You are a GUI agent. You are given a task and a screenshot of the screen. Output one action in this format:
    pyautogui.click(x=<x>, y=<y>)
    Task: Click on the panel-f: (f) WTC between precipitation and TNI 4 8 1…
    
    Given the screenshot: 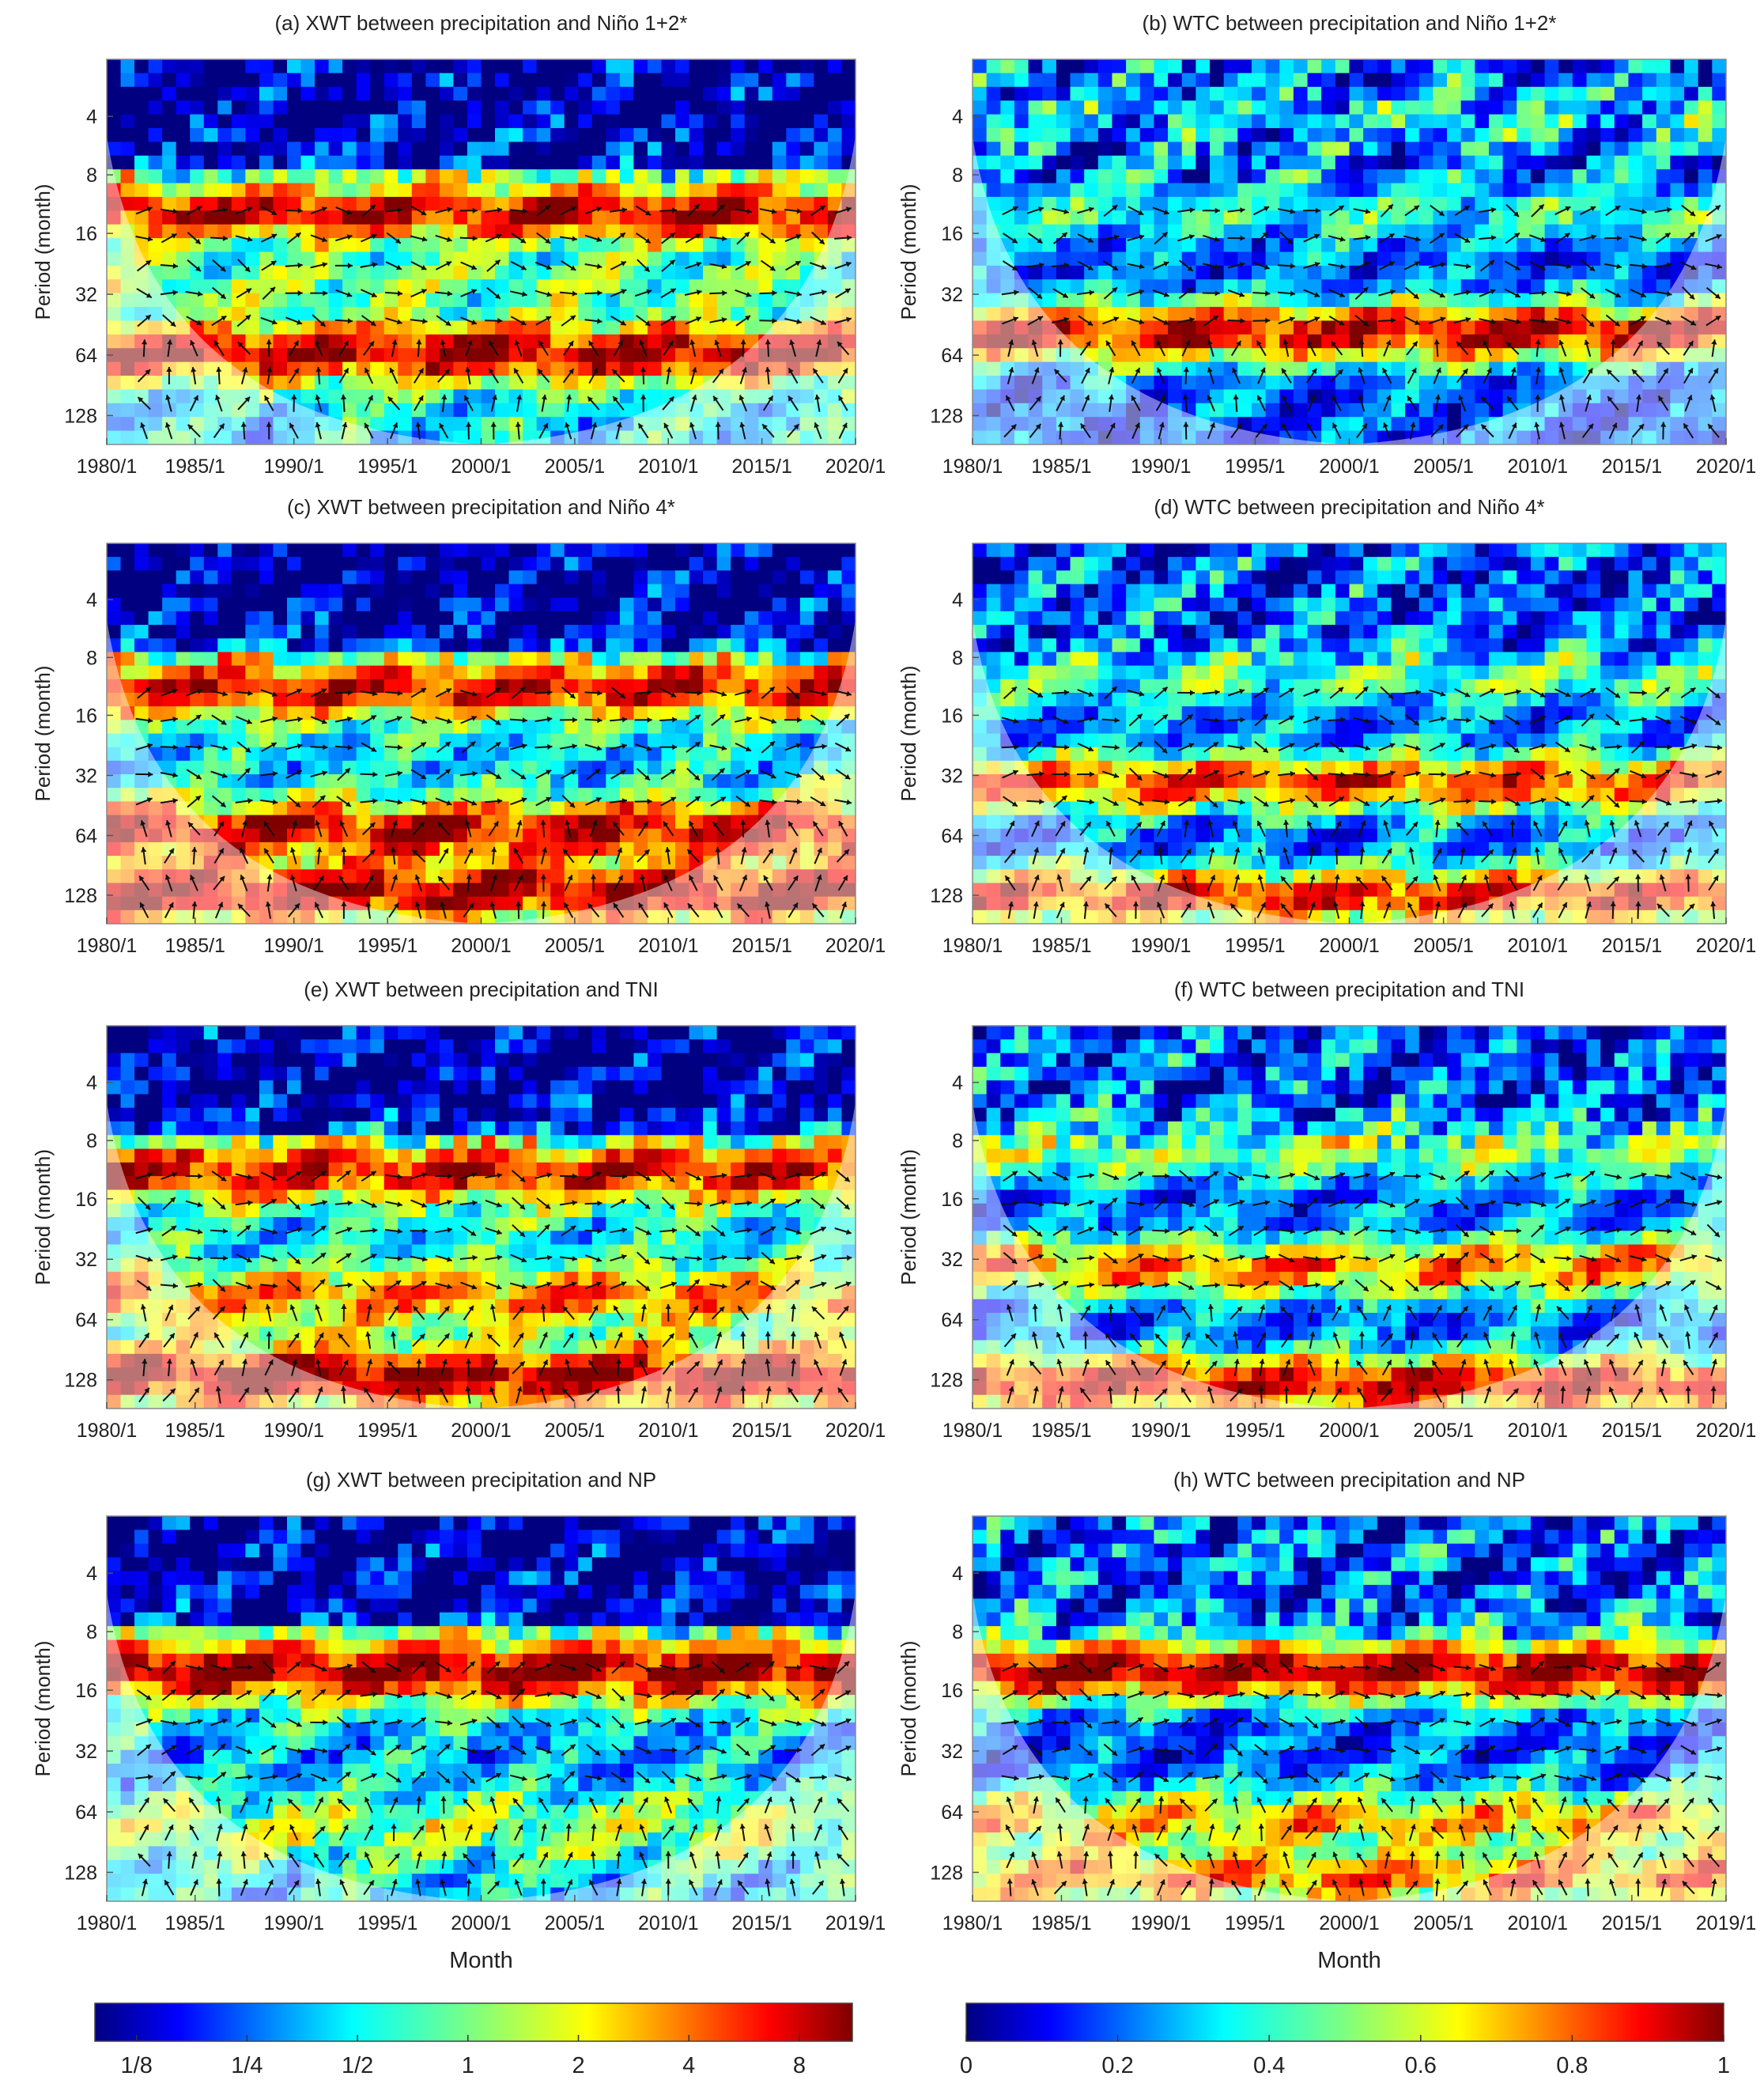 What is the action you would take?
    pyautogui.click(x=1326, y=1210)
    